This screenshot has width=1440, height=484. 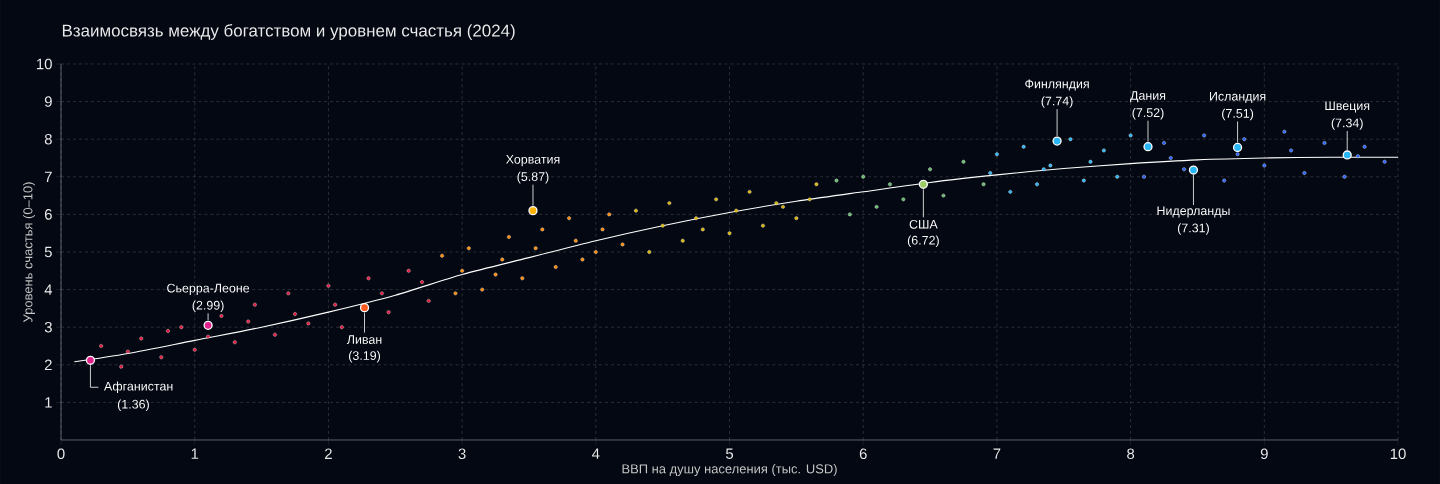 What do you see at coordinates (1264, 454) in the screenshot?
I see `x-tick-label: 9` at bounding box center [1264, 454].